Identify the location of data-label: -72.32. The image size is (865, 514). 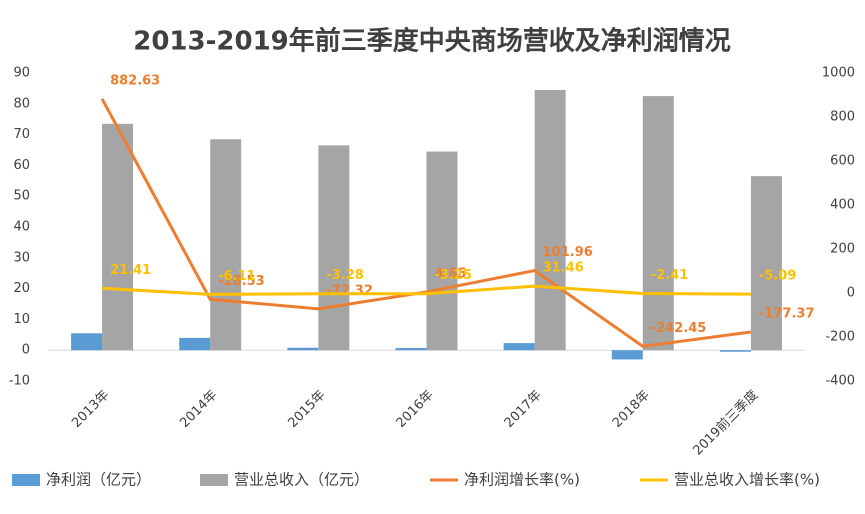
(349, 290).